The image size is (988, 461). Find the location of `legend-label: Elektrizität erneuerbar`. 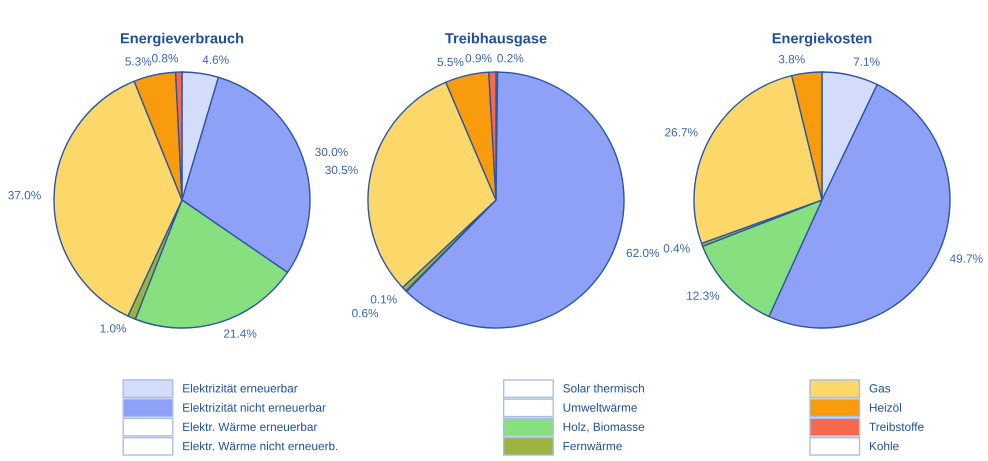

legend-label: Elektrizität erneuerbar is located at coordinates (240, 388).